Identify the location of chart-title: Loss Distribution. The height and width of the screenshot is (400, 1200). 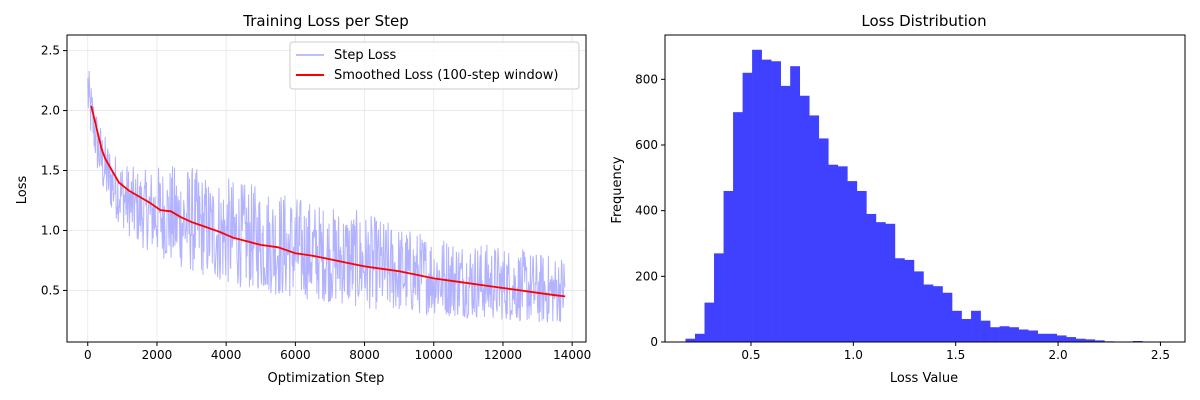
(923, 21).